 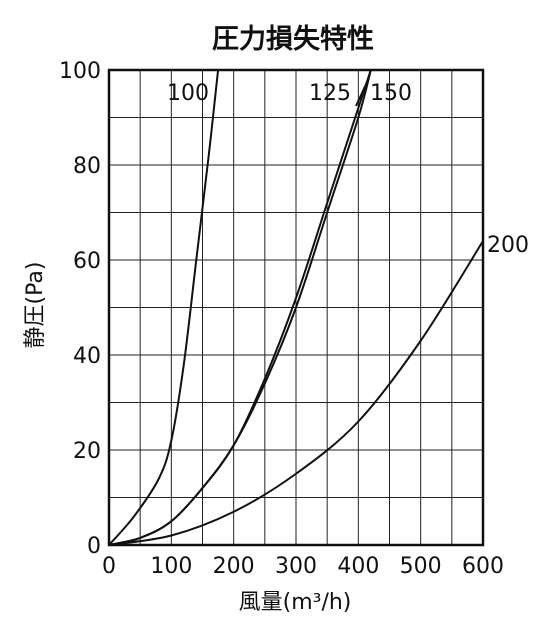 I want to click on y-tick-label: 0, so click(x=94, y=546).